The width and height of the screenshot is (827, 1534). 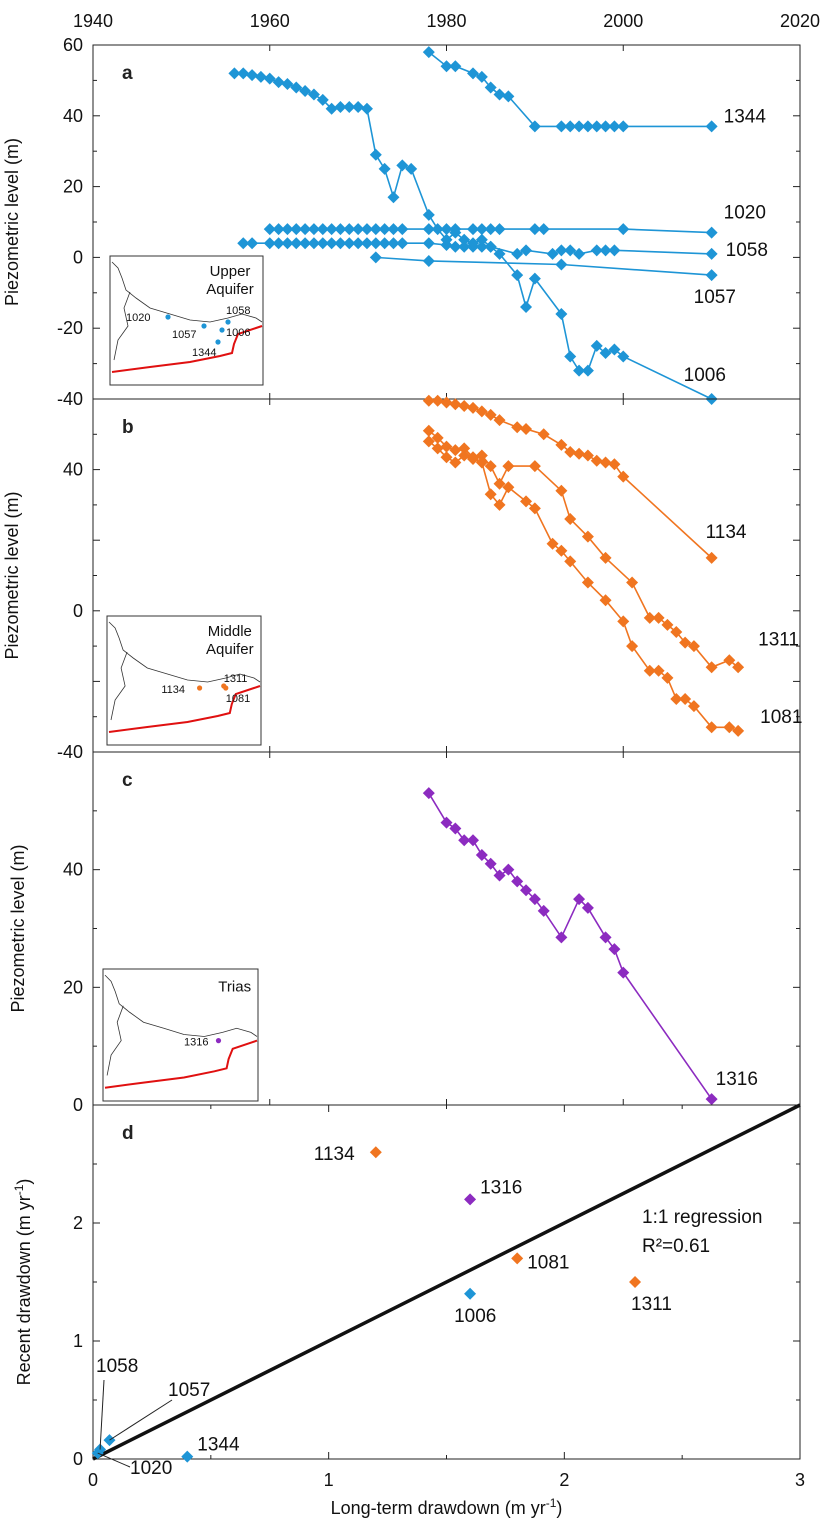 I want to click on inset-well-label: 1058, so click(x=238, y=311).